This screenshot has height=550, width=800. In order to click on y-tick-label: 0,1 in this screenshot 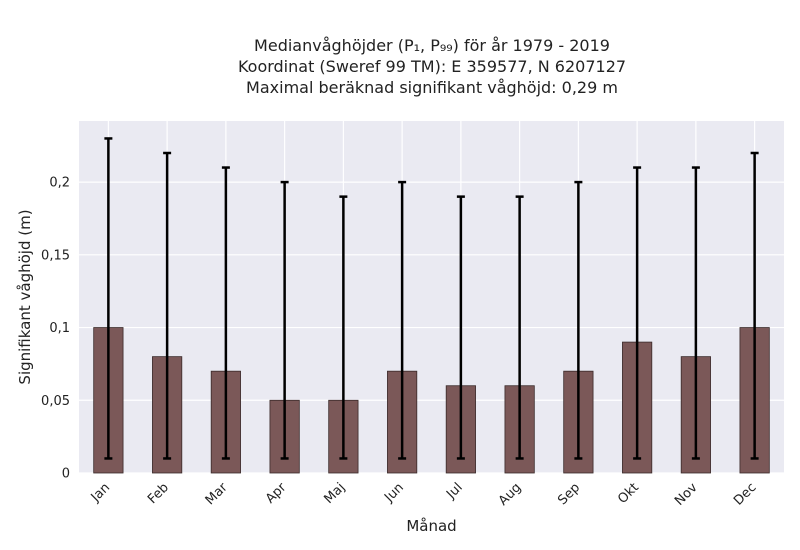, I will do `click(59, 328)`.